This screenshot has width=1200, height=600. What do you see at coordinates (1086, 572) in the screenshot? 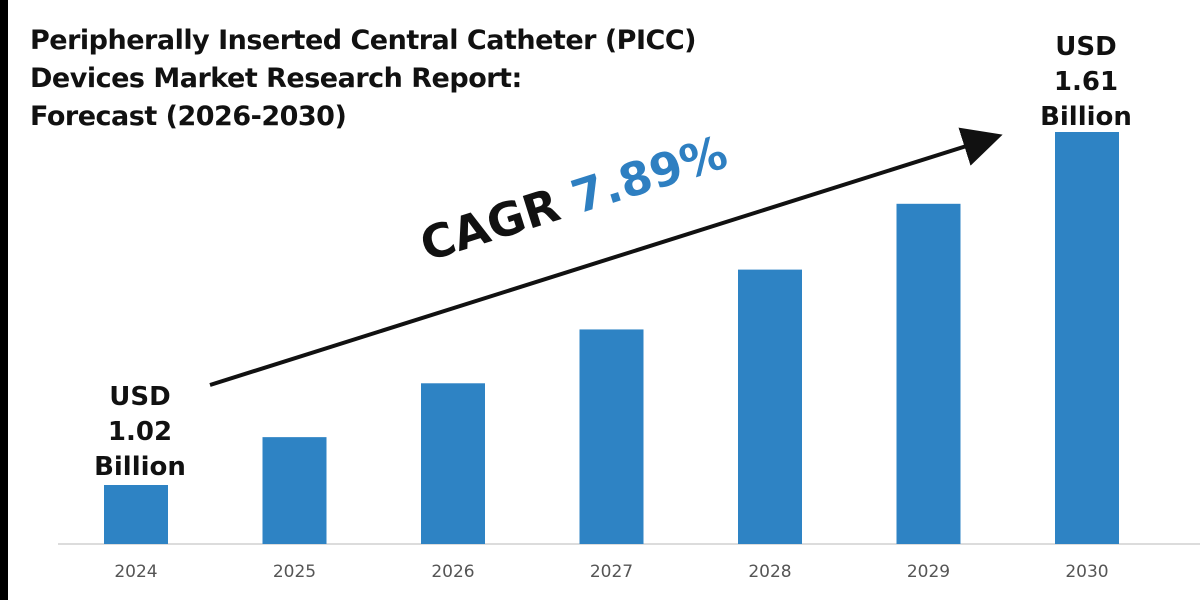
I see `x-tick-label: 2030` at bounding box center [1086, 572].